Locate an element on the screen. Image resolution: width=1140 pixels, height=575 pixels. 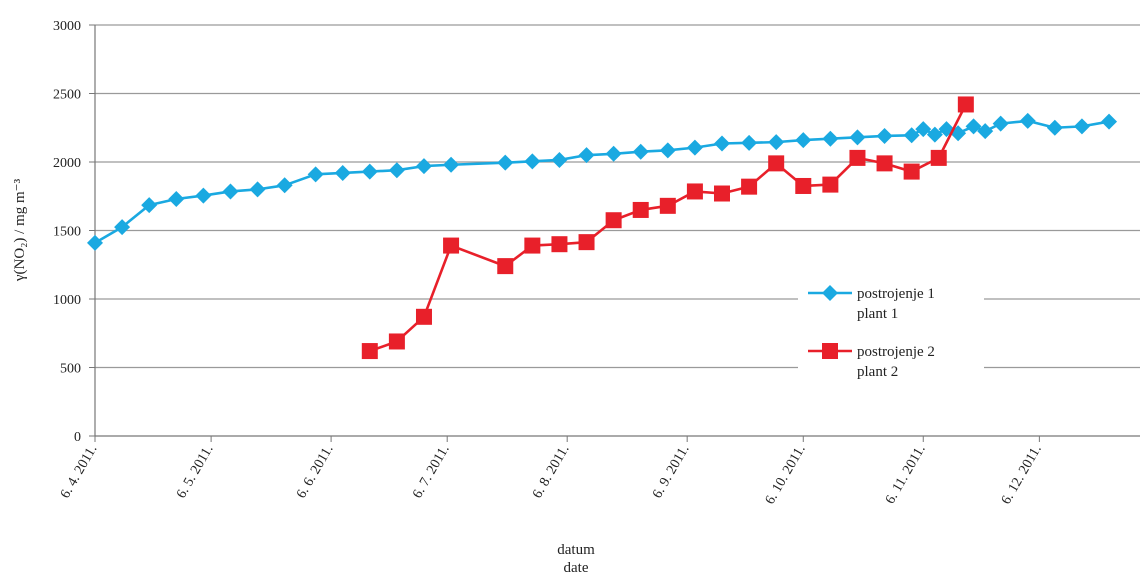
x-tick-label: 6. 8. 2011. is located at coordinates (551, 472).